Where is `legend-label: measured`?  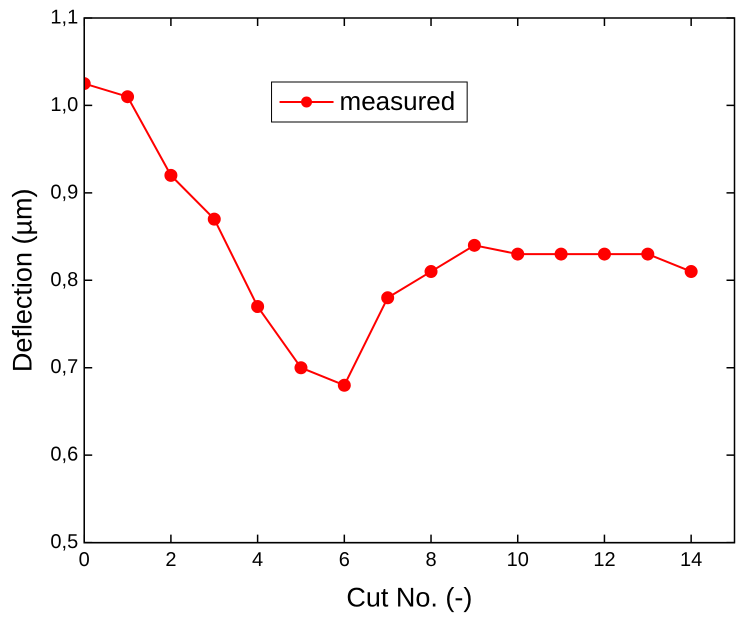 legend-label: measured is located at coordinates (398, 101).